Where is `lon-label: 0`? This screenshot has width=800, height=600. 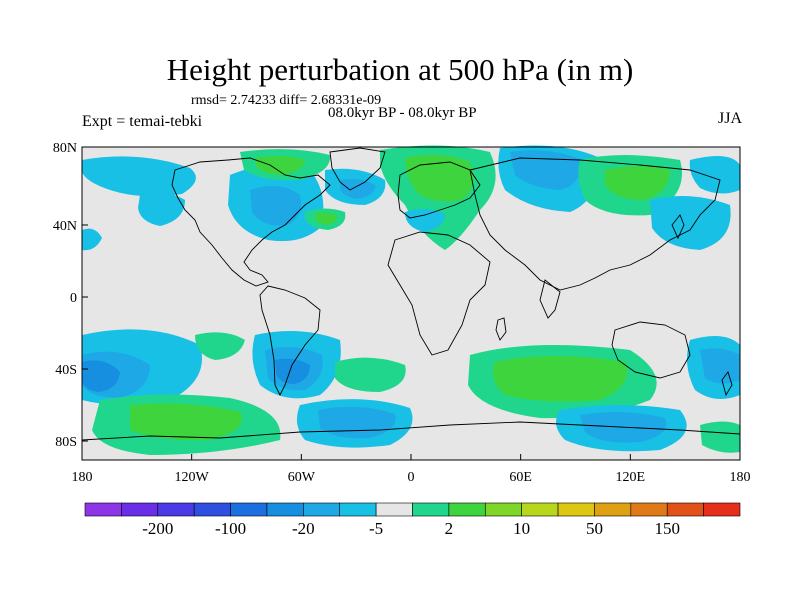
lon-label: 0 is located at coordinates (411, 477).